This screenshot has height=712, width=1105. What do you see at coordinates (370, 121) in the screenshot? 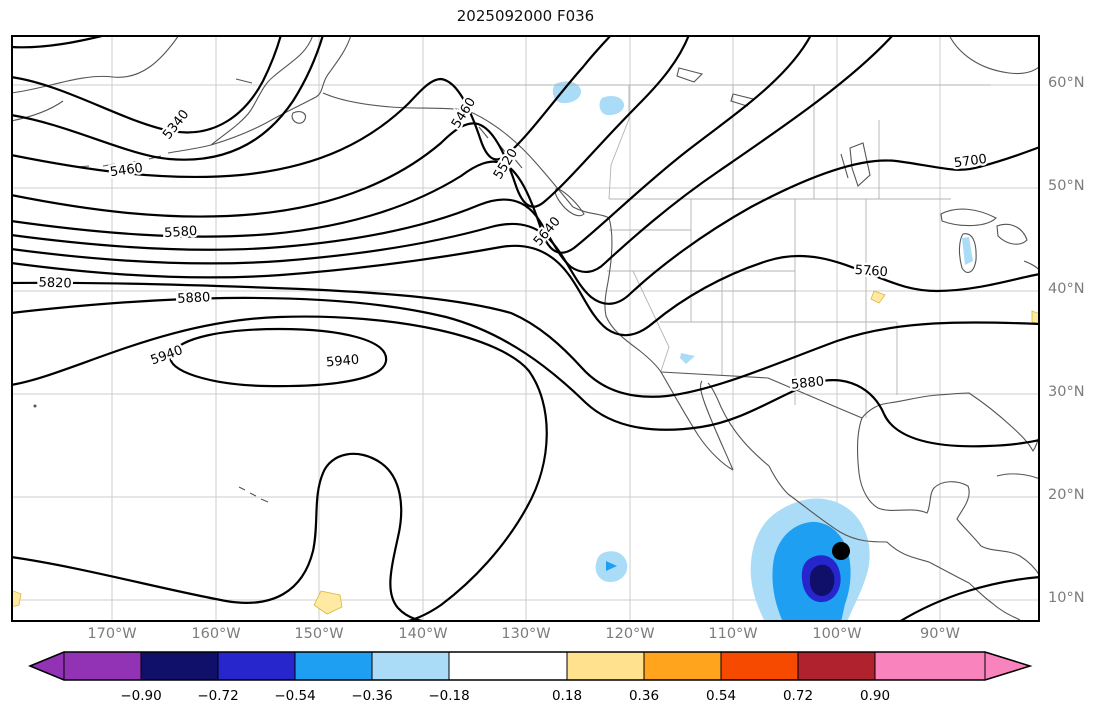
I see `coast-alaska` at bounding box center [370, 121].